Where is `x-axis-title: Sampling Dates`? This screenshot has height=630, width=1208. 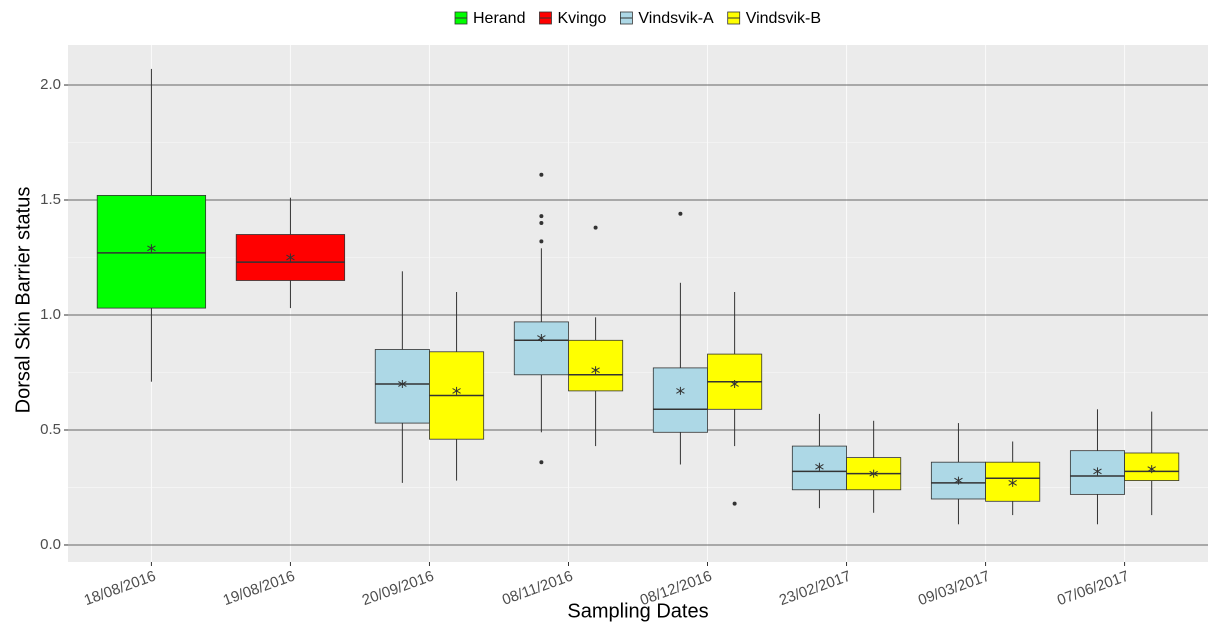
x-axis-title: Sampling Dates is located at coordinates (637, 611).